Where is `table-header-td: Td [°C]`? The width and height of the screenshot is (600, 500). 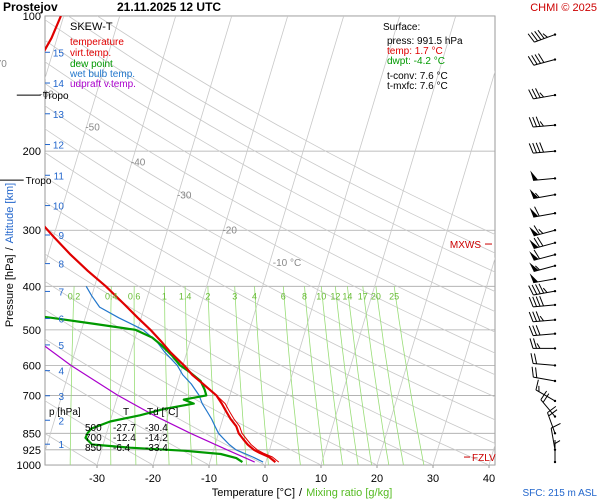 table-header-td: Td [°C] is located at coordinates (162, 412).